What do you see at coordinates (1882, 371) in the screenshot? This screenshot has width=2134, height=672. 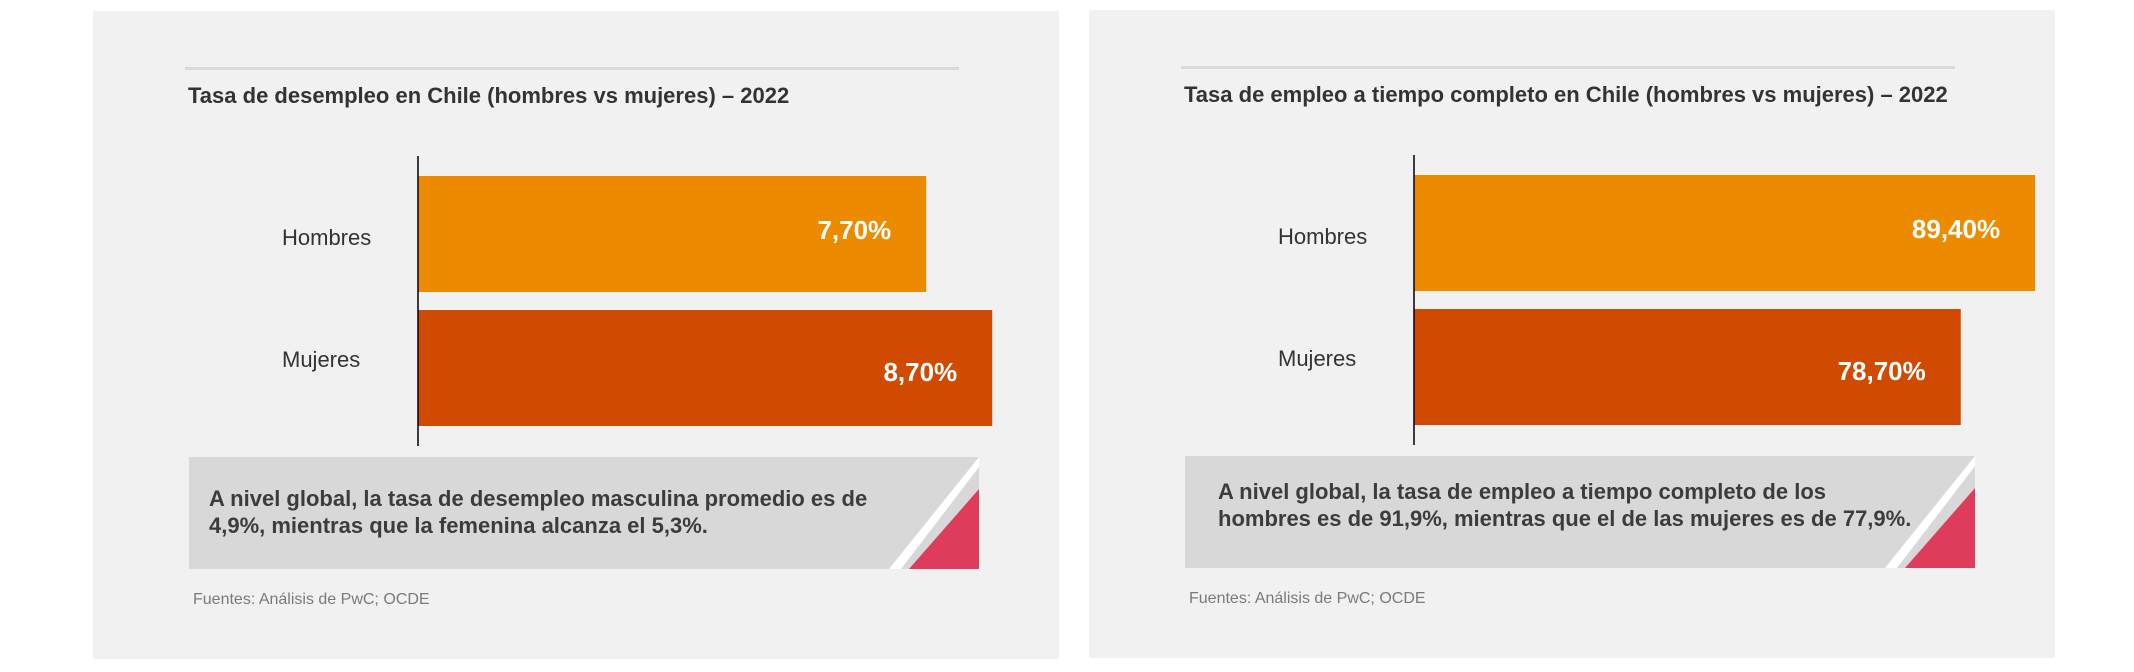 I see `data-label-mujeres: 78,70%` at bounding box center [1882, 371].